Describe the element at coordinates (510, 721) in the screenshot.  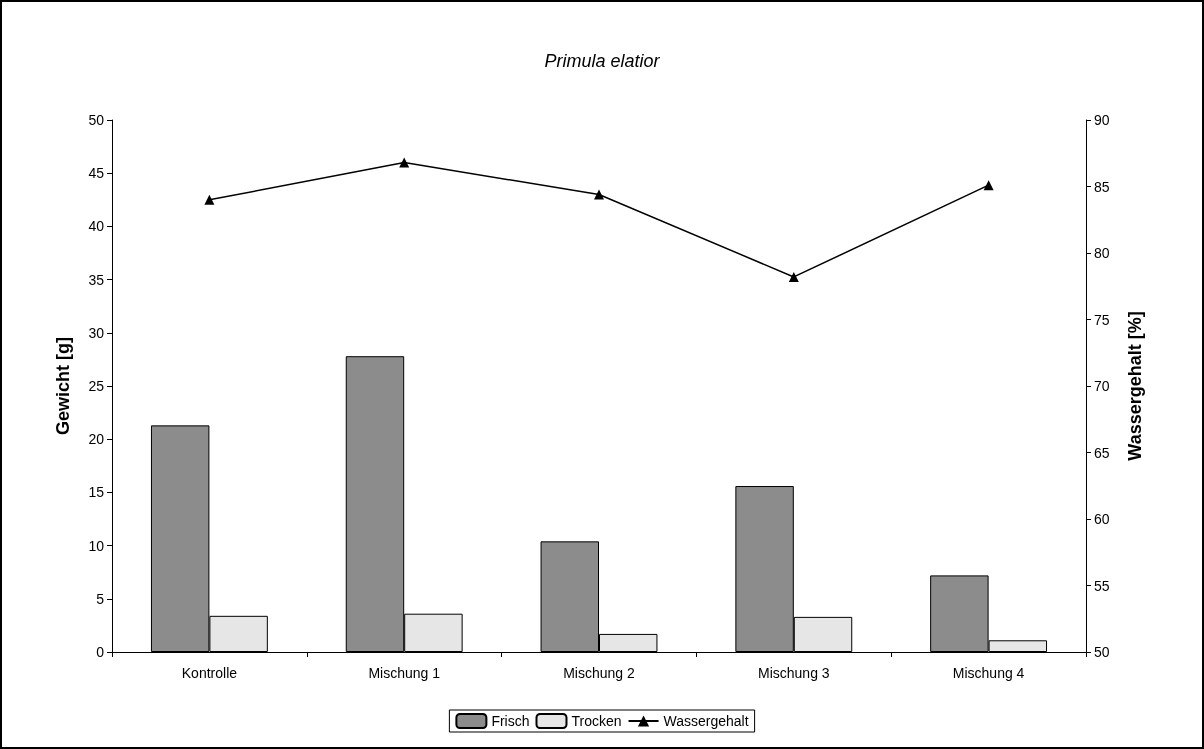
I see `legend-label: Frisch` at that location.